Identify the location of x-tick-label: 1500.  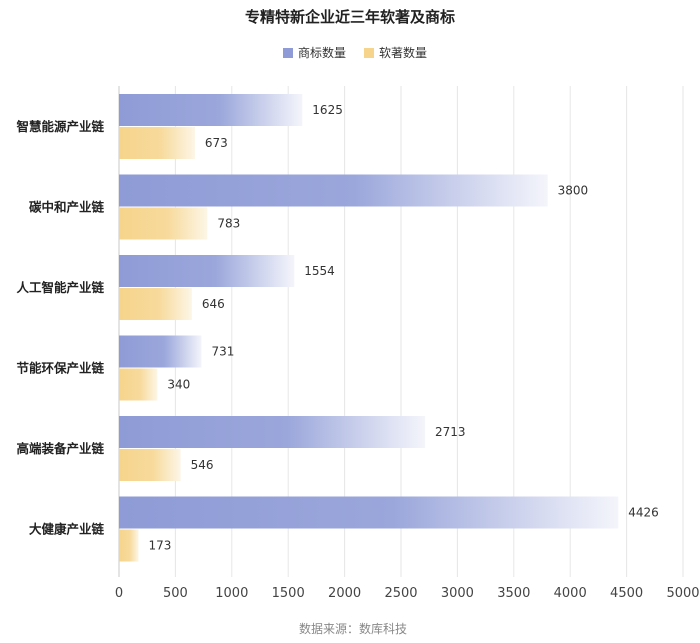
(288, 593).